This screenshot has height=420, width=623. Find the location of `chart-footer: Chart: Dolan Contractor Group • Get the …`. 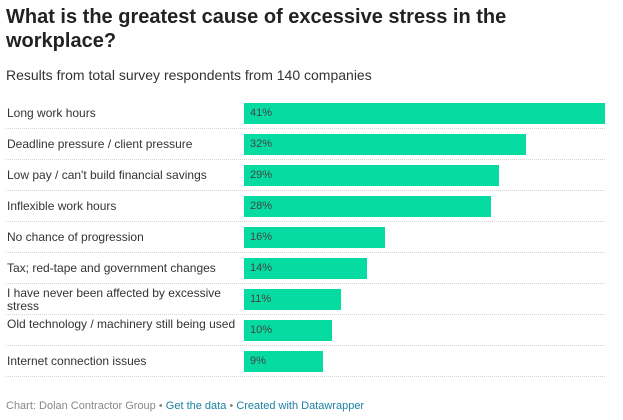

chart-footer: Chart: Dolan Contractor Group • Get the … is located at coordinates (185, 406).